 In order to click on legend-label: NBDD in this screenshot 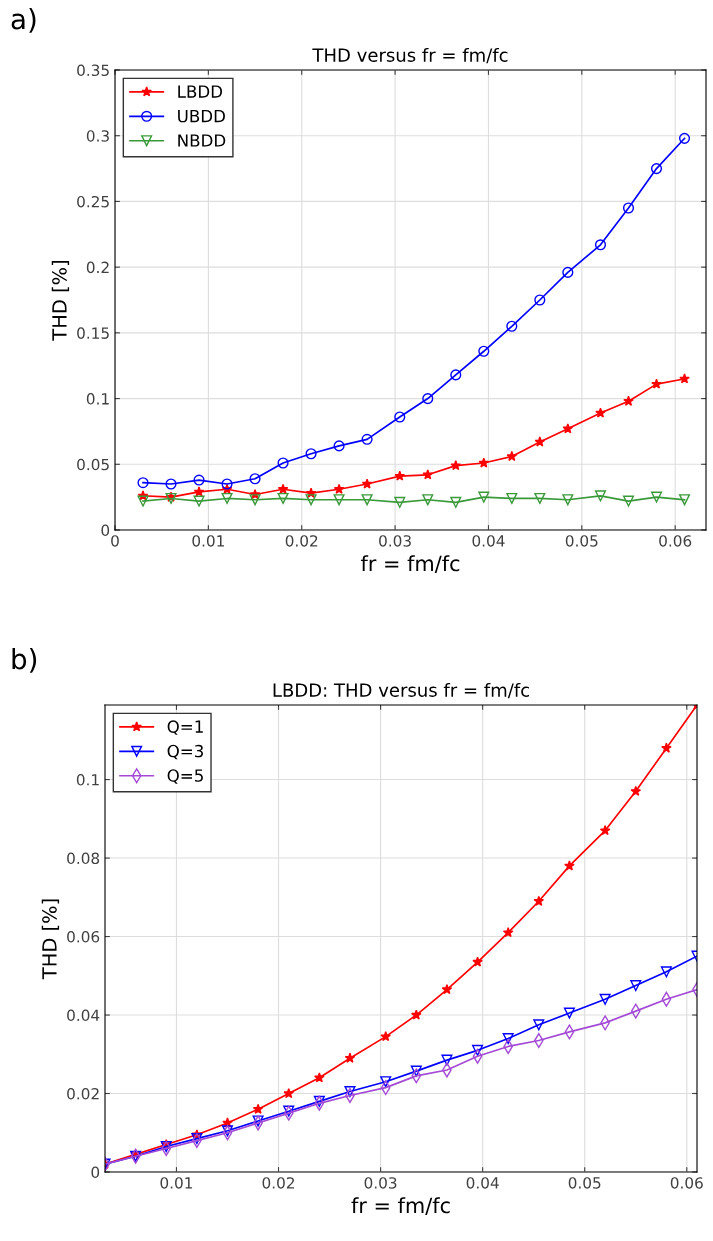, I will do `click(202, 140)`.